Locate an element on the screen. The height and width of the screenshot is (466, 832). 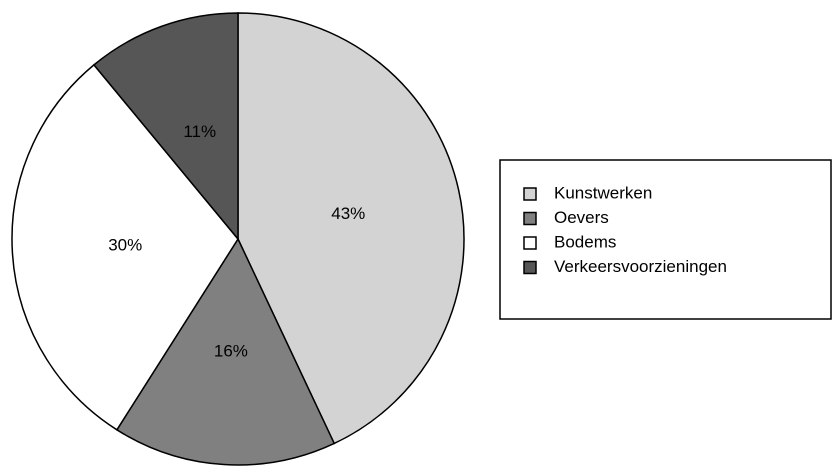
slice-label: 11% is located at coordinates (199, 131).